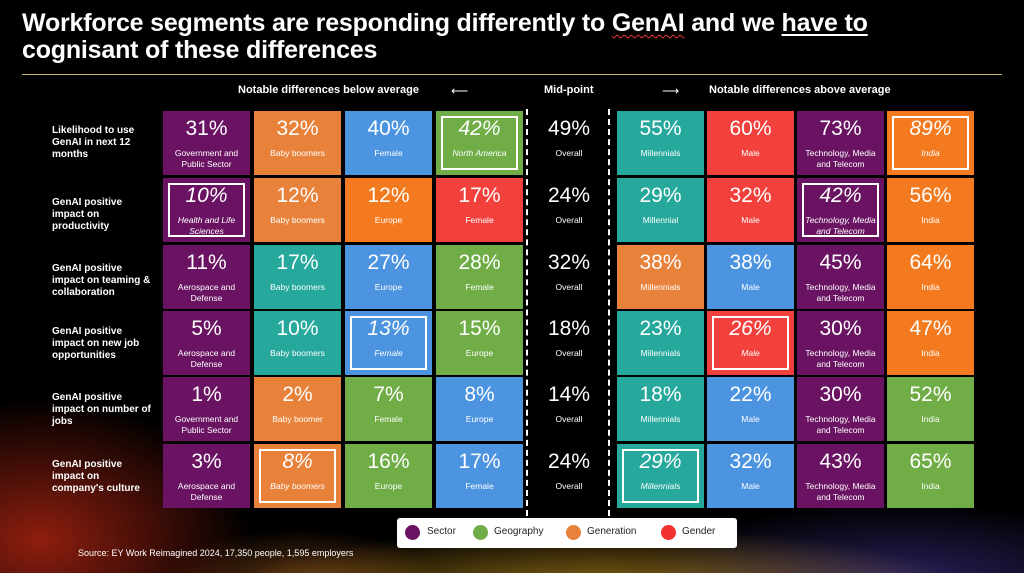 The width and height of the screenshot is (1024, 573). What do you see at coordinates (388, 220) in the screenshot?
I see `cell-segment-label: Europe` at bounding box center [388, 220].